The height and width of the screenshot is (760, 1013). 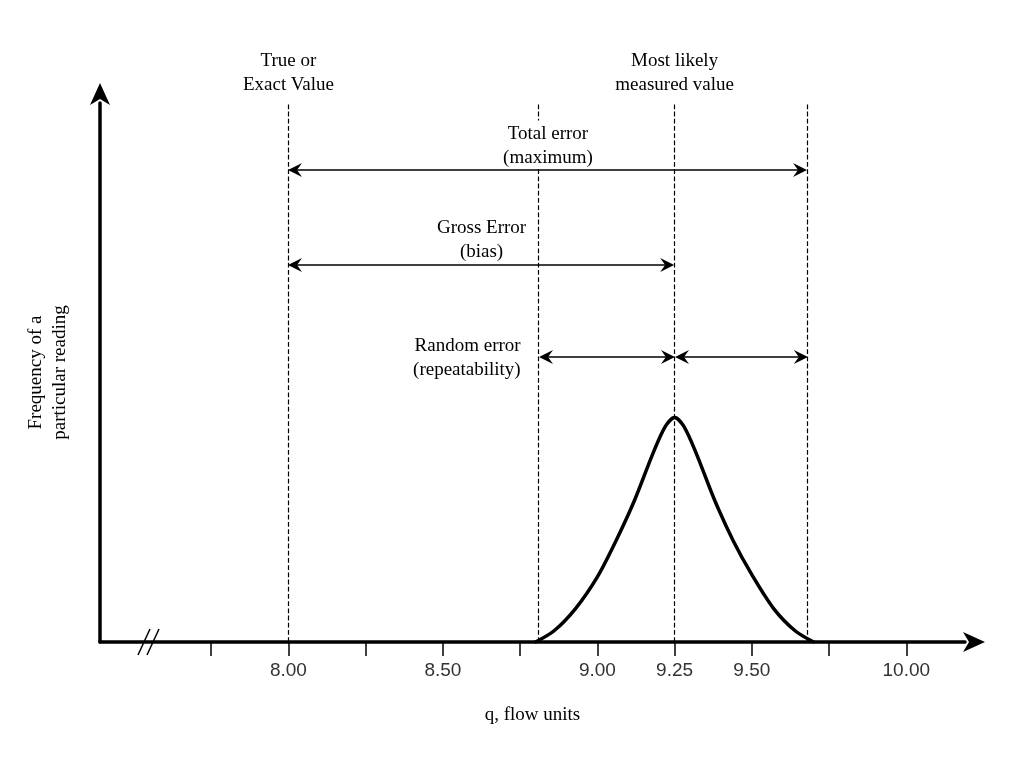 I want to click on x-tick-label: 9.25, so click(x=675, y=669).